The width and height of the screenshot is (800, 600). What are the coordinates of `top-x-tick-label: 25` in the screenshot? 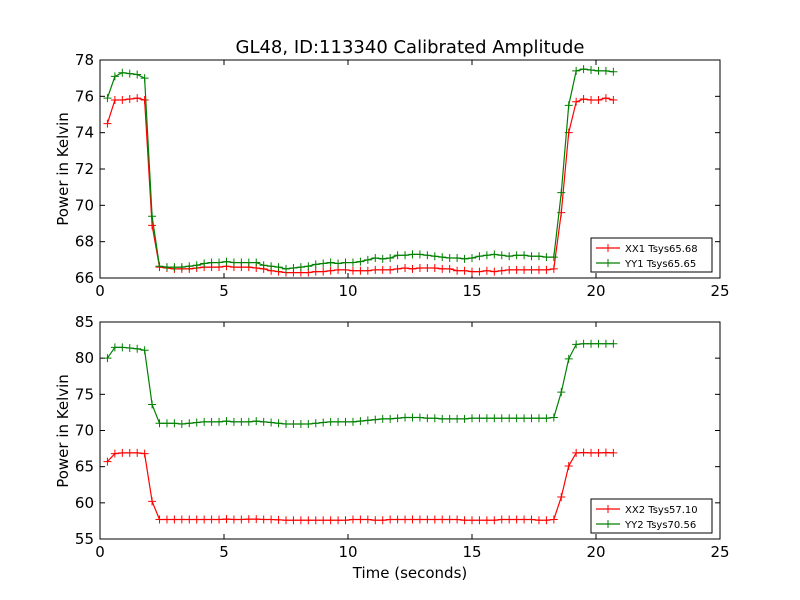 It's located at (719, 291).